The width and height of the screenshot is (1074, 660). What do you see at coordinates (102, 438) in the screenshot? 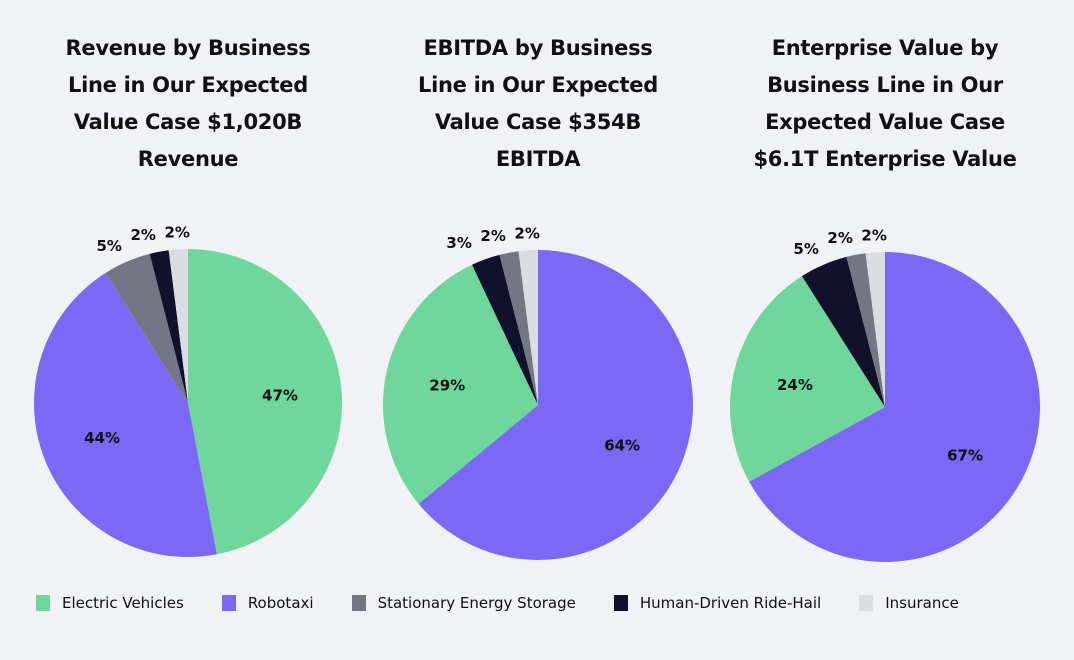
I see `data-label-robotaxi: 44%` at bounding box center [102, 438].